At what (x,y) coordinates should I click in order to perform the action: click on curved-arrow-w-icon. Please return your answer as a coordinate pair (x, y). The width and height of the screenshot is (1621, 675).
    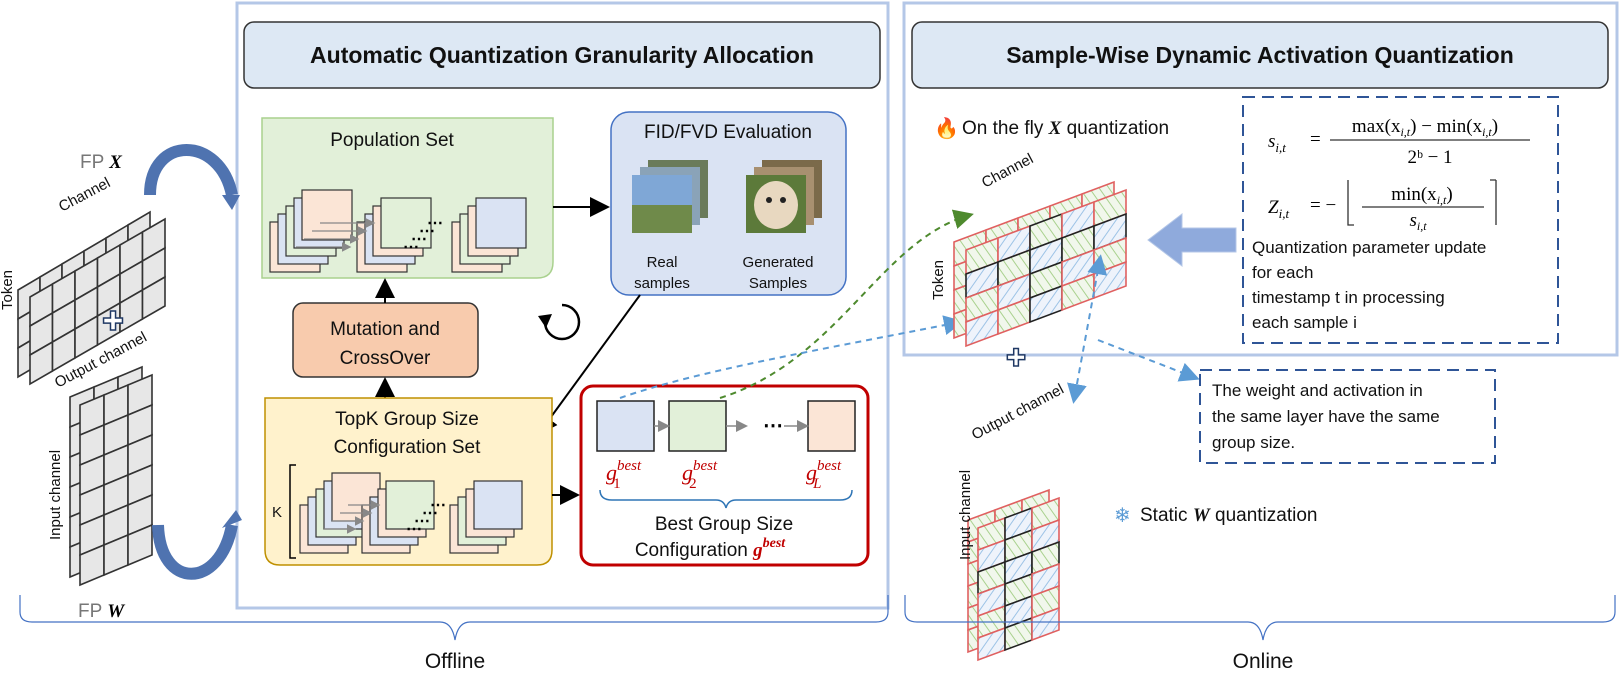
    Looking at the image, I should click on (195, 551).